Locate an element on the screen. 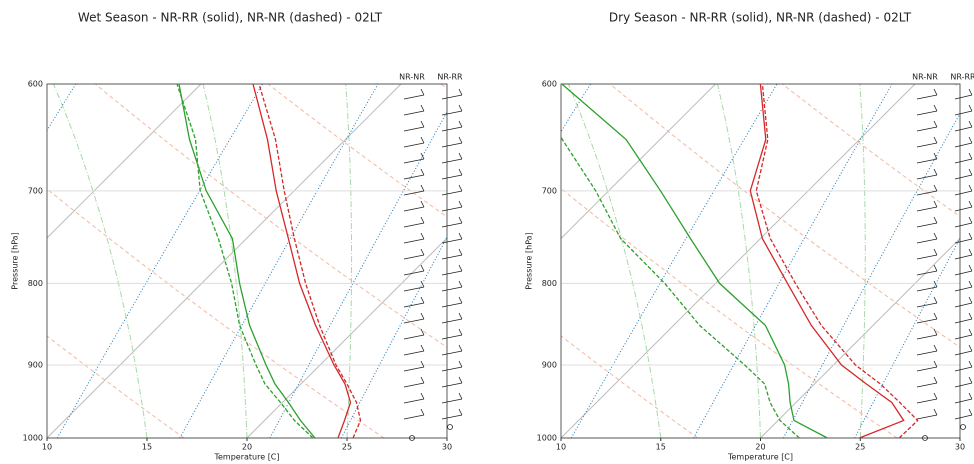 Image resolution: width=974 pixels, height=464 pixels. series-group is located at coordinates (269, 261).